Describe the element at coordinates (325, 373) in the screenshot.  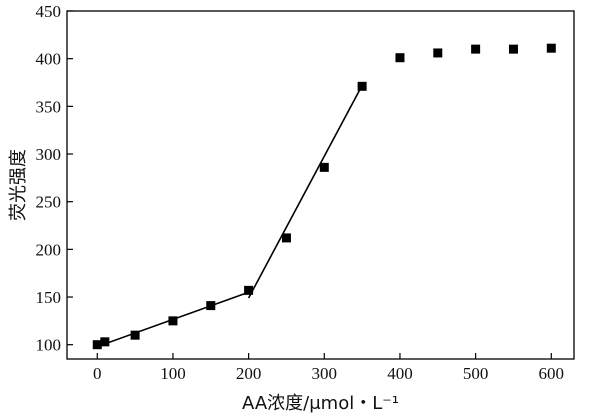
I see `x-tick-label: 300` at that location.